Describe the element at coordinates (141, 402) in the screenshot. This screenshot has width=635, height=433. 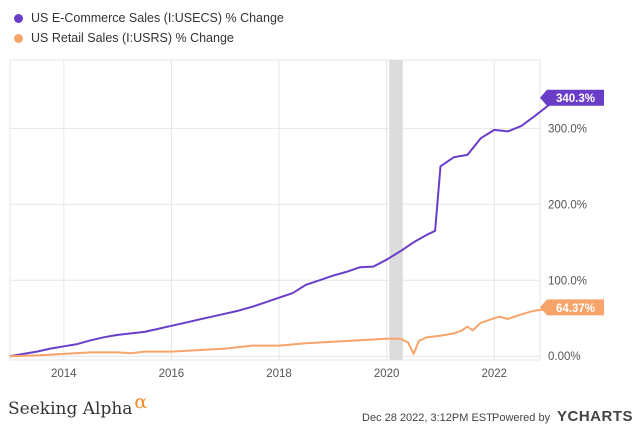
I see `alpha-symbol-icon: α` at that location.